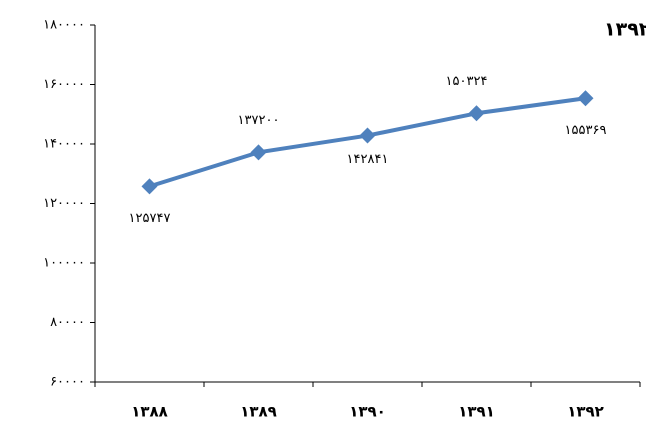 This screenshot has width=646, height=425. What do you see at coordinates (259, 120) in the screenshot?
I see `data-label: ۱۳۷۲۰۰` at bounding box center [259, 120].